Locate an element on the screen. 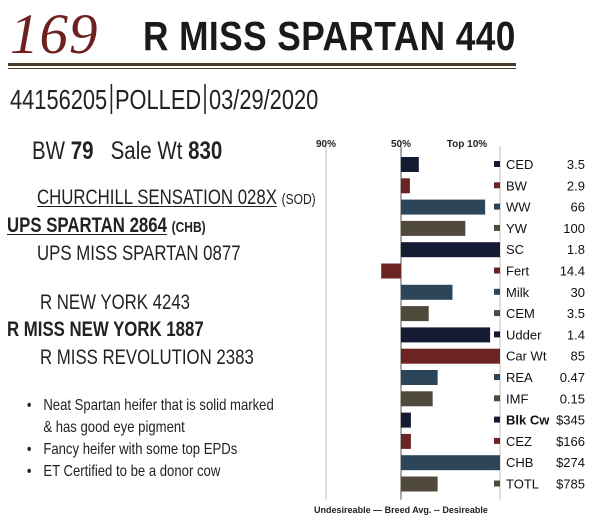 This screenshot has height=525, width=596. epd-trait-label: TOTL is located at coordinates (522, 484).